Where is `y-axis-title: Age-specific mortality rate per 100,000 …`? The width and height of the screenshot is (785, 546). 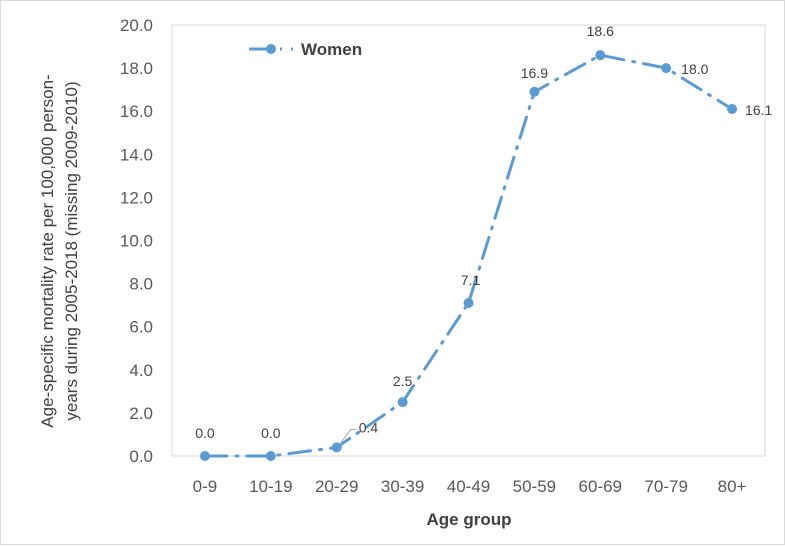
y-axis-title: Age-specific mortality rate per 100,000 … is located at coordinates (59, 250).